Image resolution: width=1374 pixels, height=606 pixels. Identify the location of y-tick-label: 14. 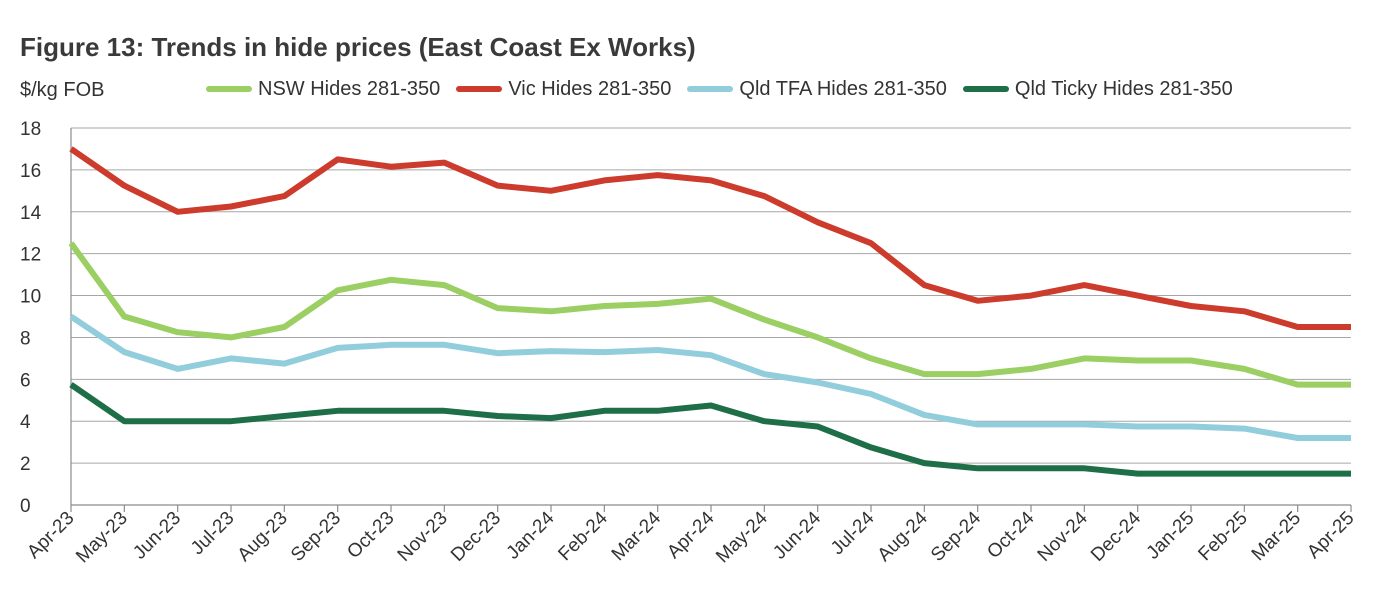
(31, 213).